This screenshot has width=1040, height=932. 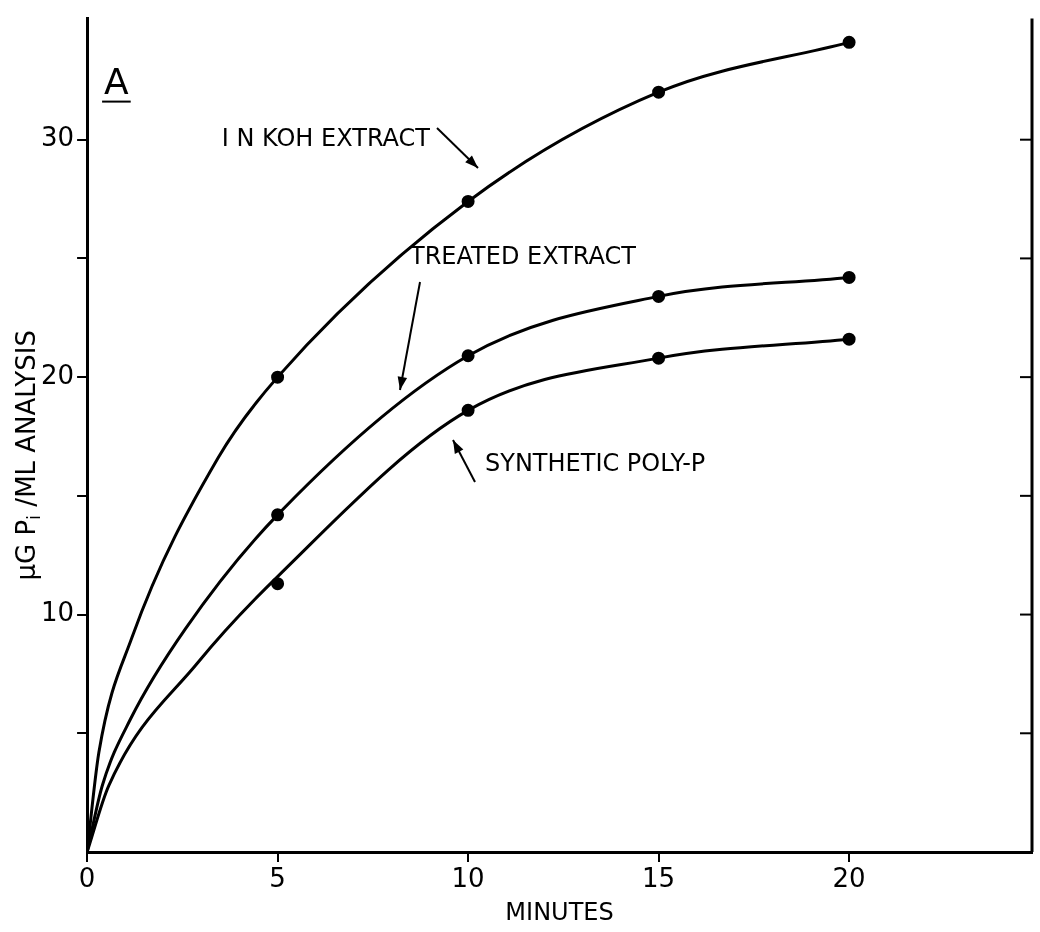 What do you see at coordinates (849, 878) in the screenshot?
I see `x-tick-label: 20` at bounding box center [849, 878].